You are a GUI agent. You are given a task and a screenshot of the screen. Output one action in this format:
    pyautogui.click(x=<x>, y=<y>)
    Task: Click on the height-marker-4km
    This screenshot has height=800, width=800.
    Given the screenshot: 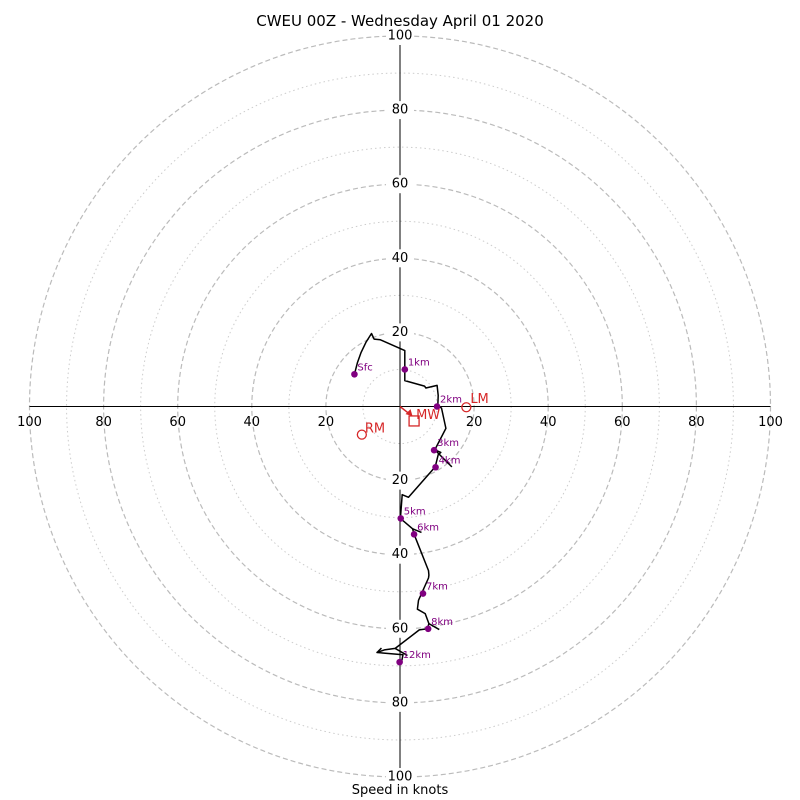 What is the action you would take?
    pyautogui.click(x=435, y=467)
    